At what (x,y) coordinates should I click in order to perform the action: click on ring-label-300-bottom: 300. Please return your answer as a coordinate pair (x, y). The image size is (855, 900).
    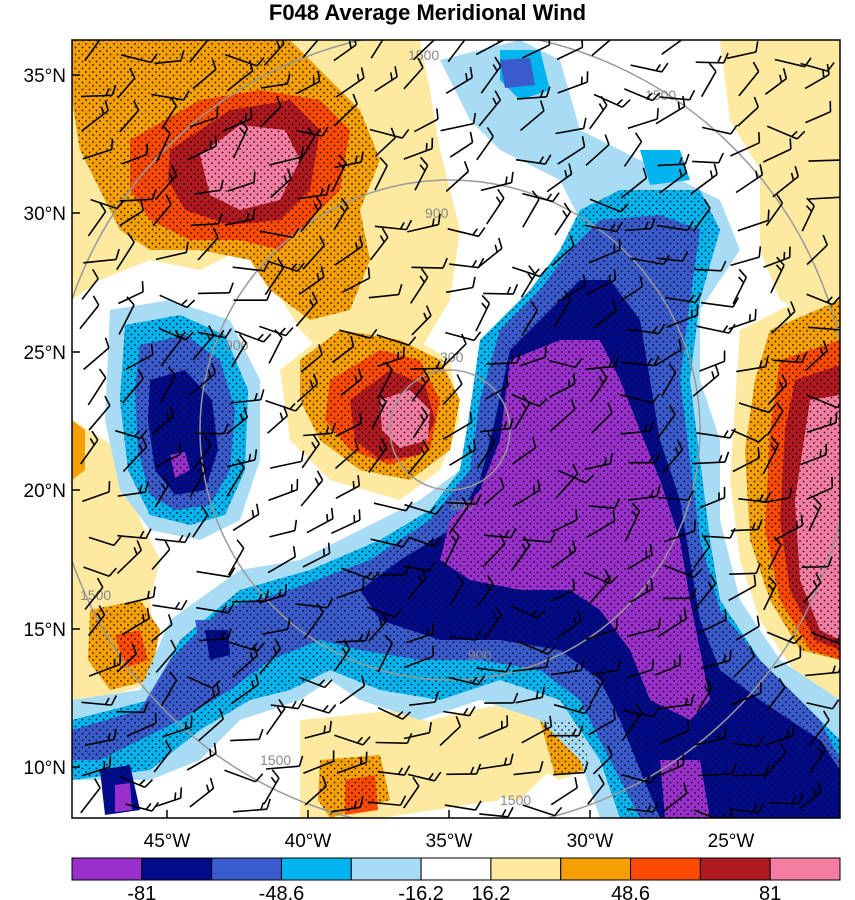
    Looking at the image, I should click on (462, 505).